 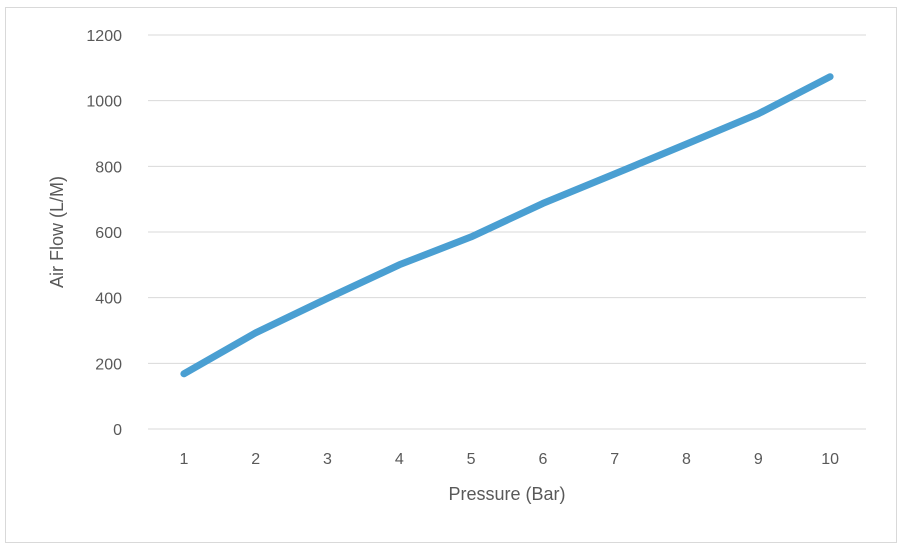 I want to click on y-tick-label: 800, so click(x=108, y=167).